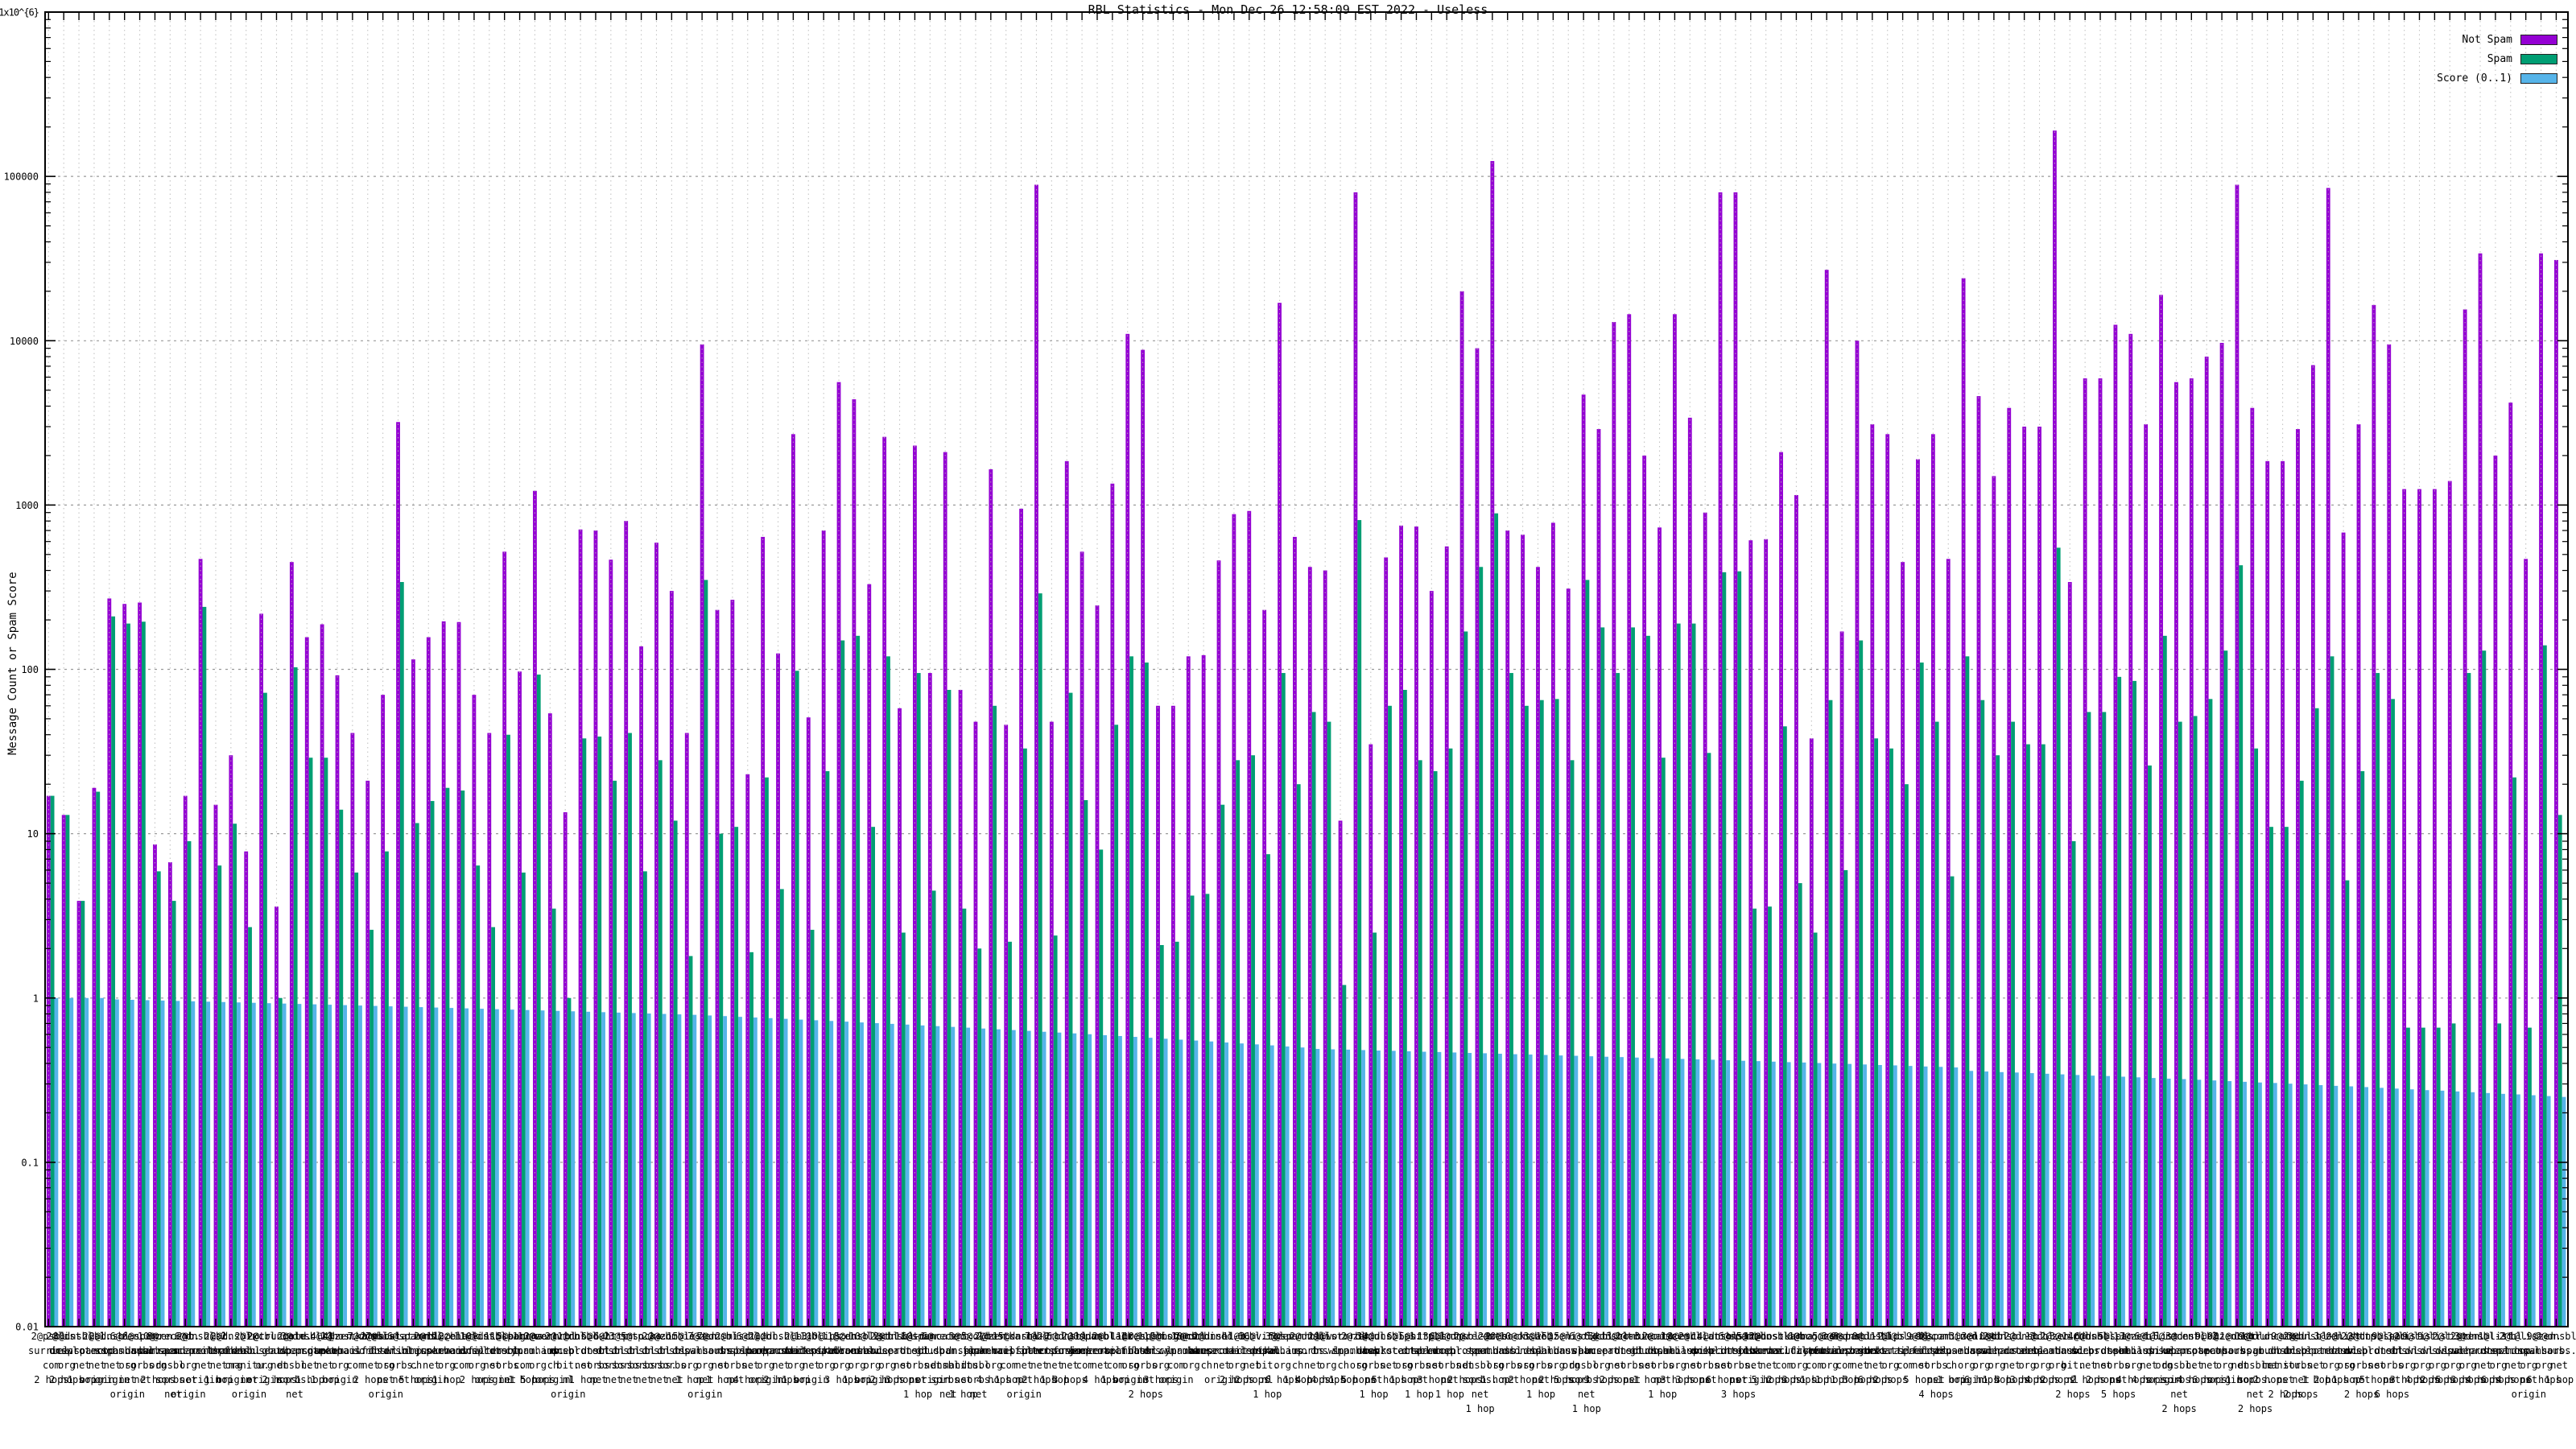 This screenshot has height=1449, width=2576. I want to click on svg-text: 15@list., so click(1571, 1336).